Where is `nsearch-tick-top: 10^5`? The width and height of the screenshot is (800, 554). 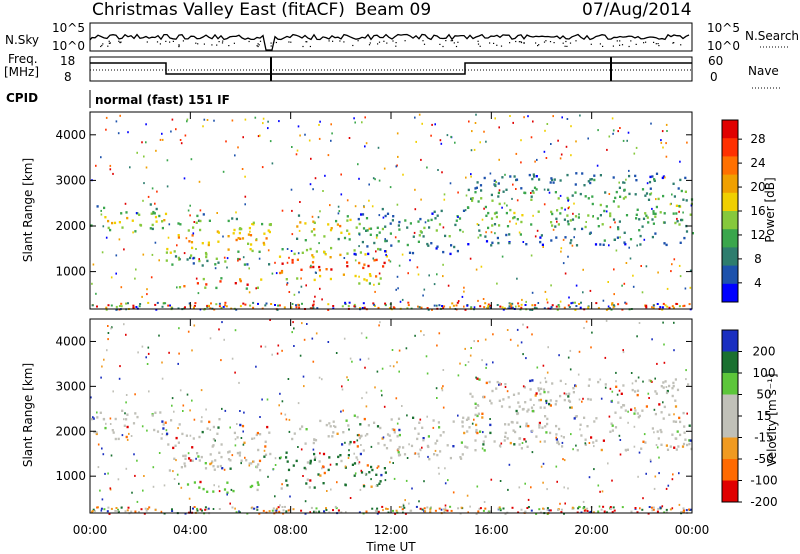
nsearch-tick-top: 10^5 is located at coordinates (723, 28).